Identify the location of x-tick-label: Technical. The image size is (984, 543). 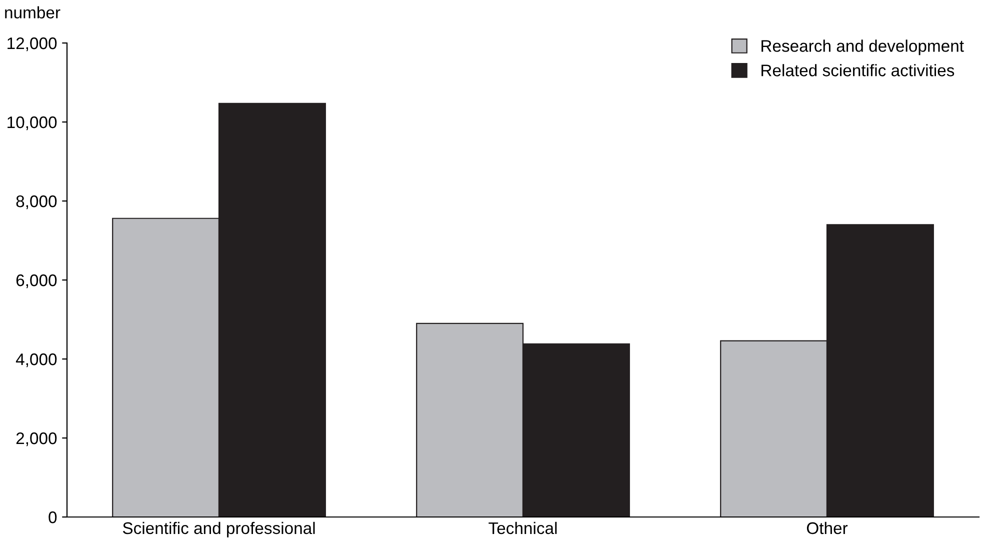
(522, 528).